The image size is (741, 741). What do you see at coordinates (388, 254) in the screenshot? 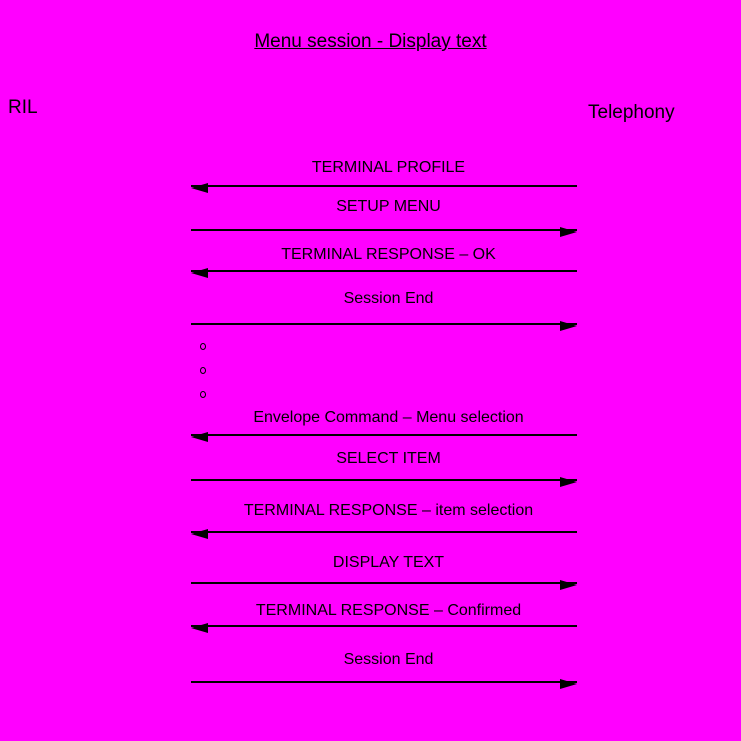
I see `message-label: TERMINAL RESPONSE – OK` at bounding box center [388, 254].